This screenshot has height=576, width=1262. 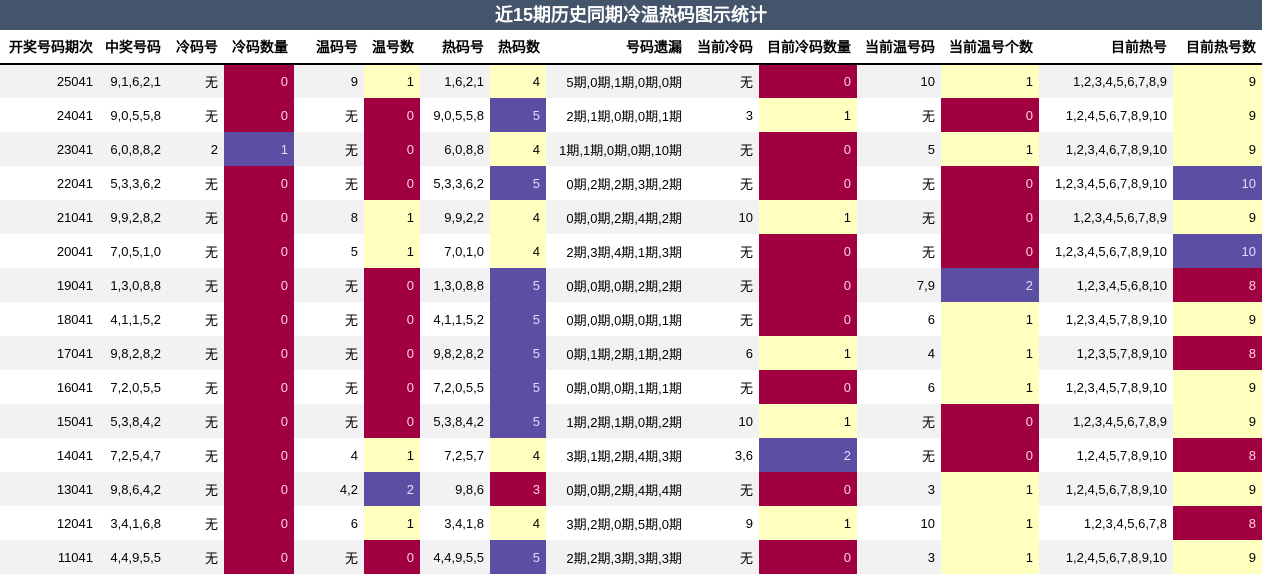 What do you see at coordinates (1106, 455) in the screenshot?
I see `cell-current-hot: 1,2,4,5,7,8,9,10` at bounding box center [1106, 455].